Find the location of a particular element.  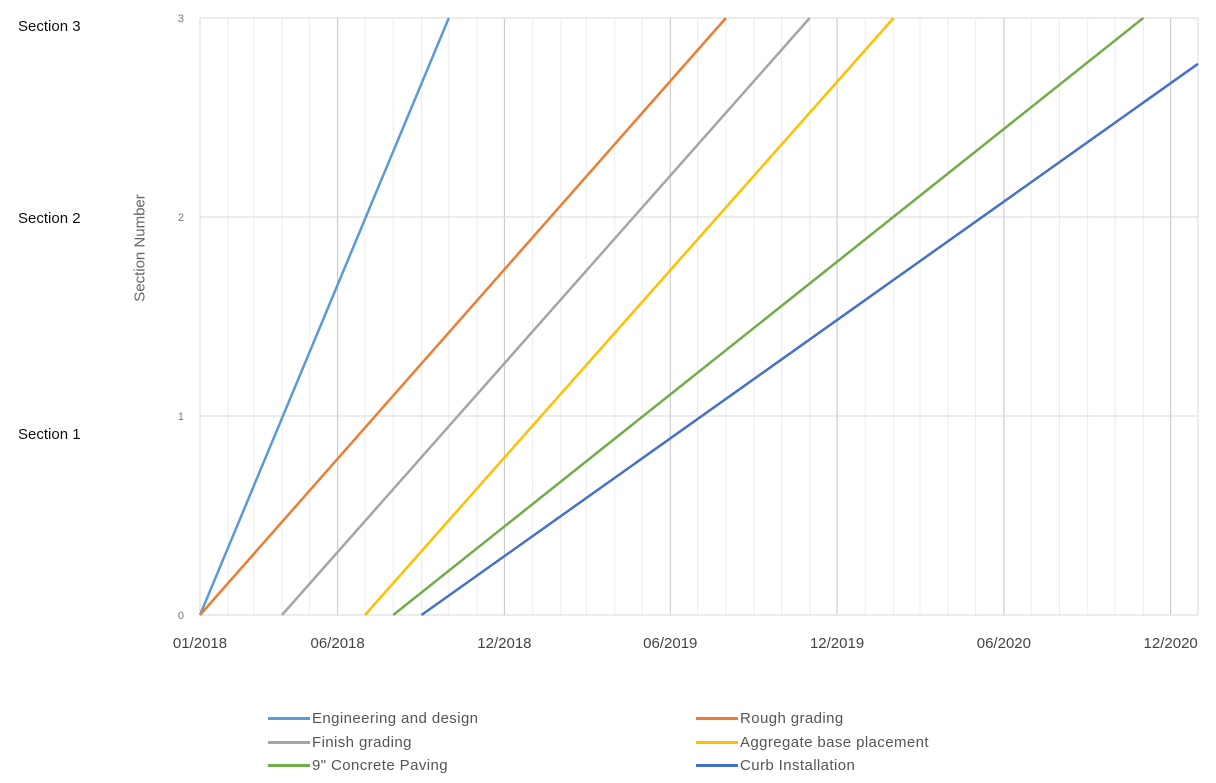

legend-label: Aggregate base placement is located at coordinates (834, 742).